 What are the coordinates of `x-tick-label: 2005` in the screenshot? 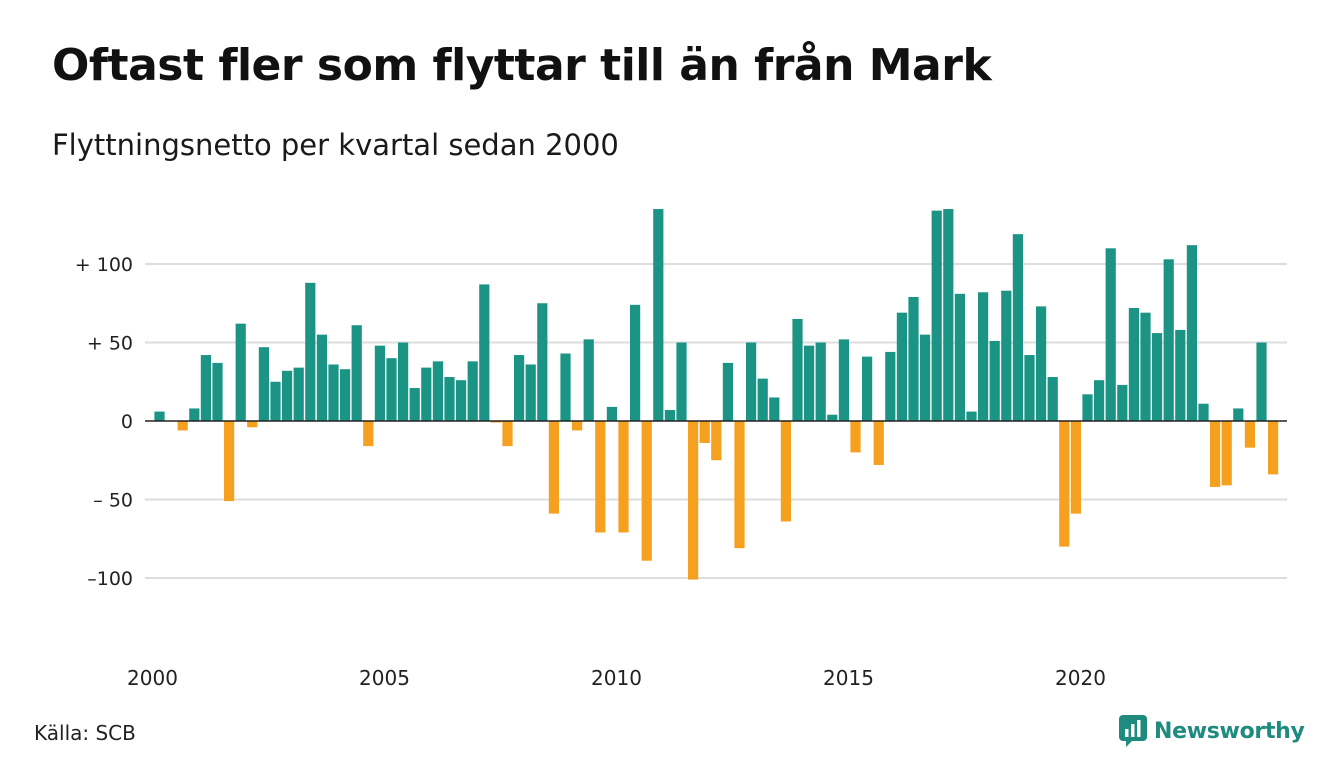 It's located at (384, 678).